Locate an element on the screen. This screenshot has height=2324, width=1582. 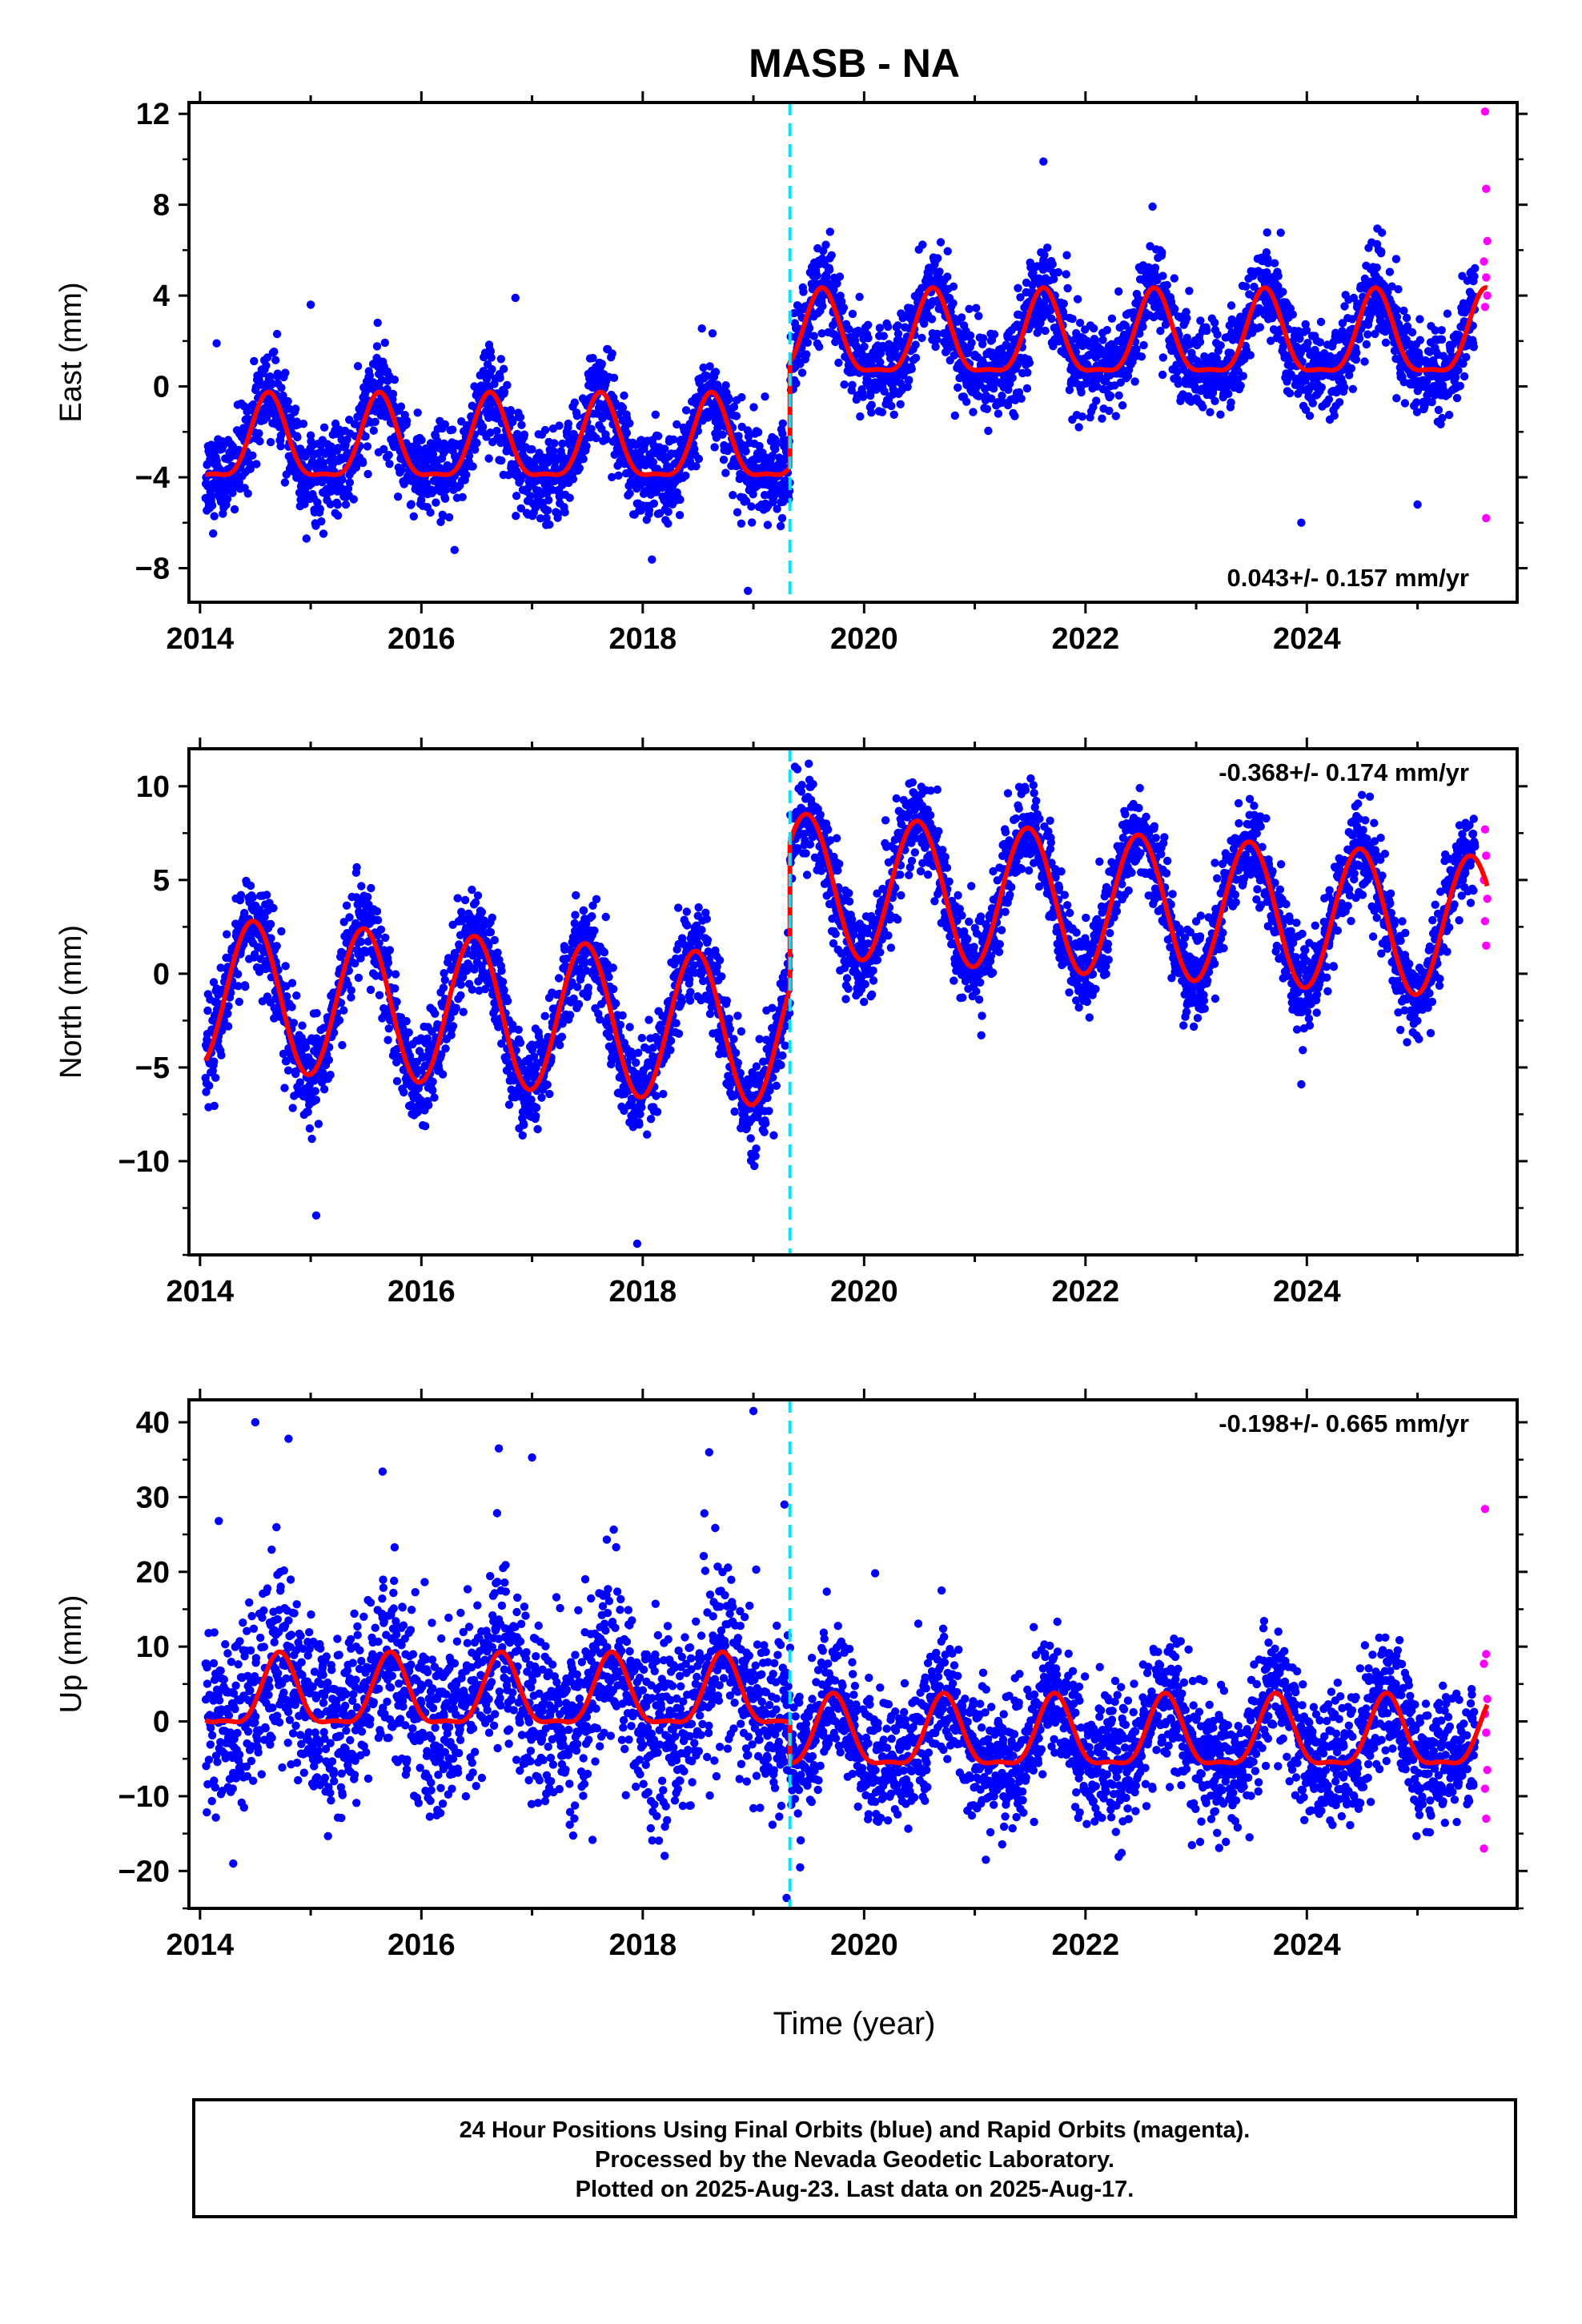
y-tick-label: 12 is located at coordinates (153, 114).